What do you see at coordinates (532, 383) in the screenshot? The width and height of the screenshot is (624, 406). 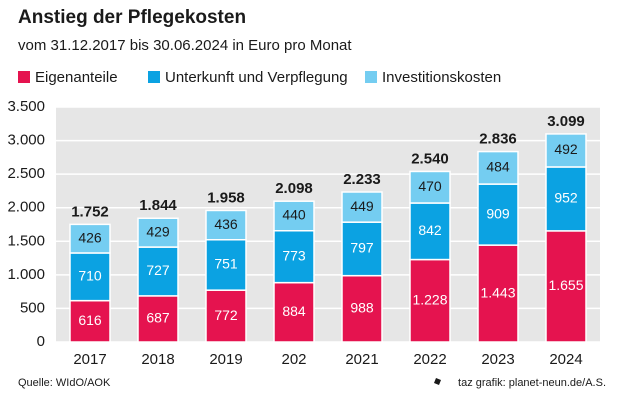 I see `credit: taz grafik: planet-neun.de/A.S.` at bounding box center [532, 383].